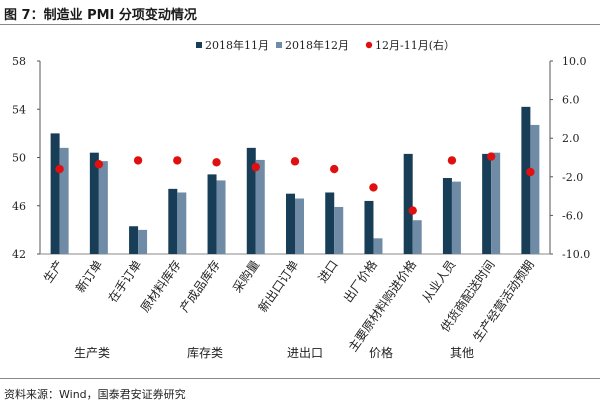 The width and height of the screenshot is (600, 409). What do you see at coordinates (19, 61) in the screenshot?
I see `left-tick-label: 58` at bounding box center [19, 61].